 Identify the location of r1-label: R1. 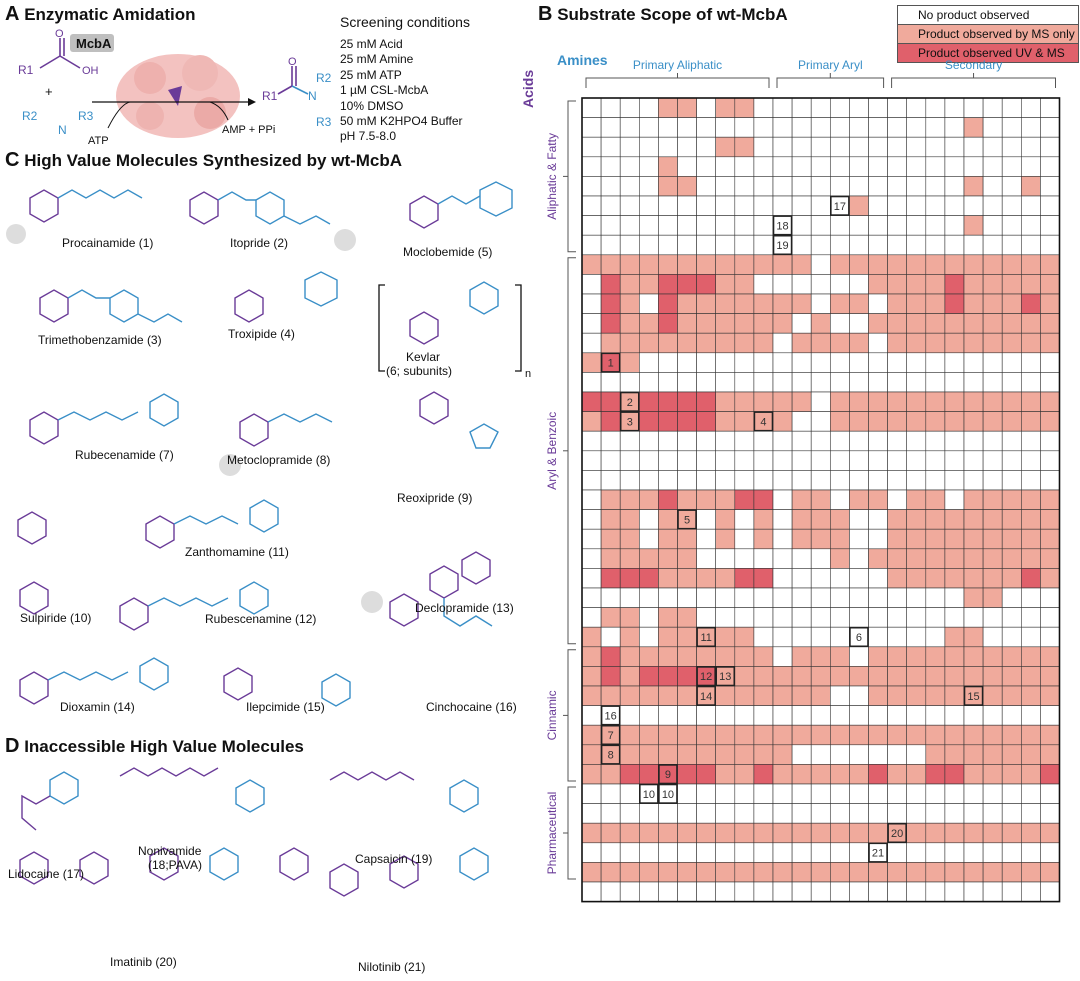
(26, 70).